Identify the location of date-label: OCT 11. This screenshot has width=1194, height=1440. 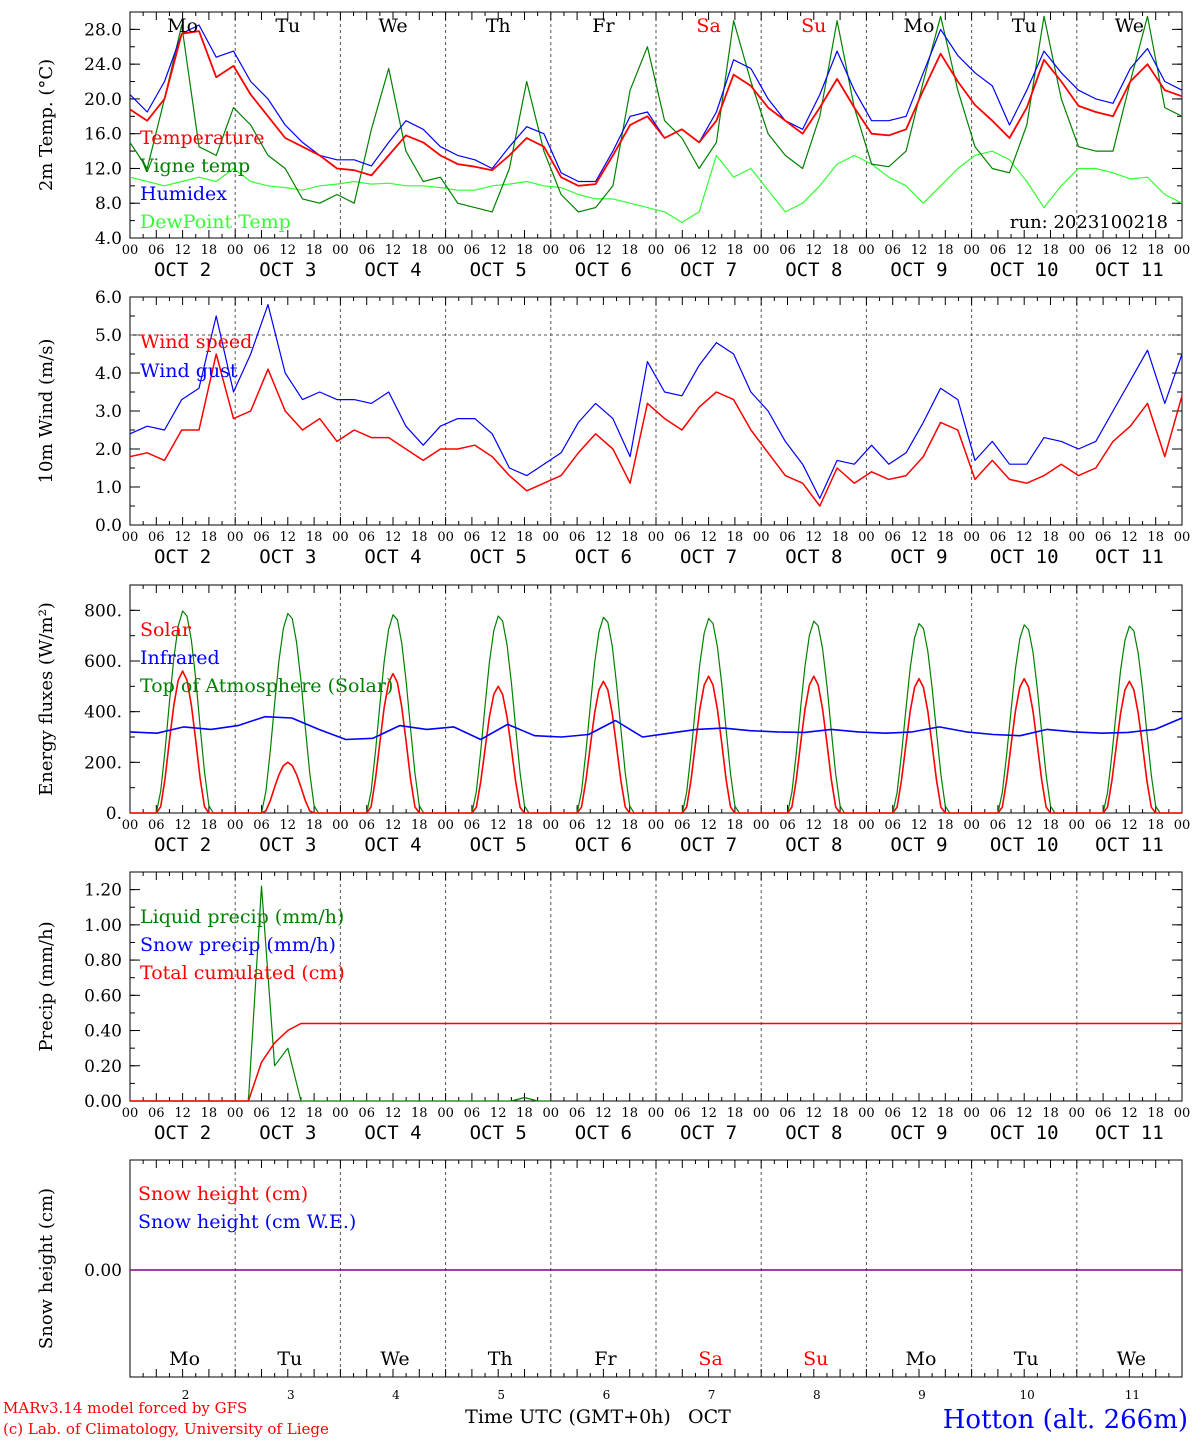
(1129, 1133).